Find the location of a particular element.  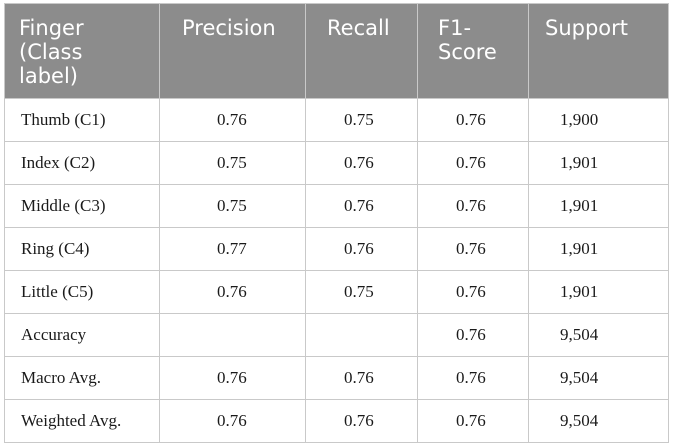

table-row: Macro Avg. 0.76 0.76 0.76 9,504 is located at coordinates (336, 378).